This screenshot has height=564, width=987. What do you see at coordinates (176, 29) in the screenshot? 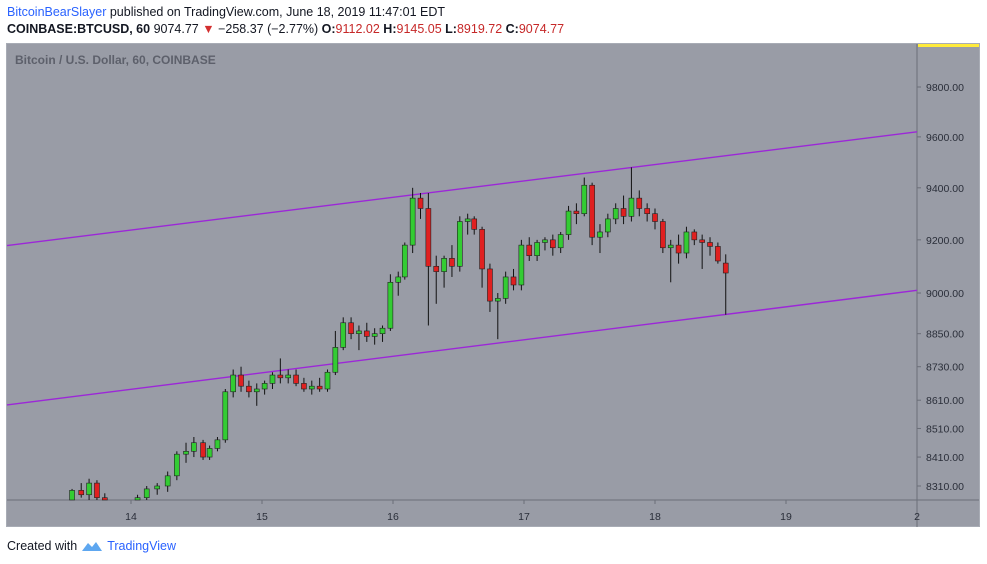
I see `last-price: 9074.77` at bounding box center [176, 29].